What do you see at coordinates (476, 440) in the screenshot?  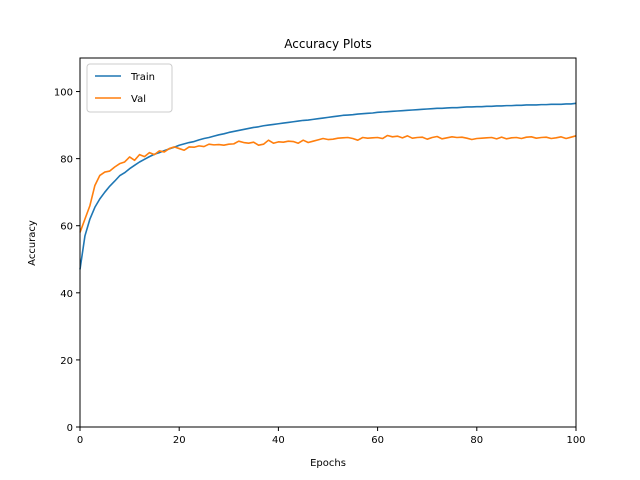 I see `x-tick-label: 80` at bounding box center [476, 440].